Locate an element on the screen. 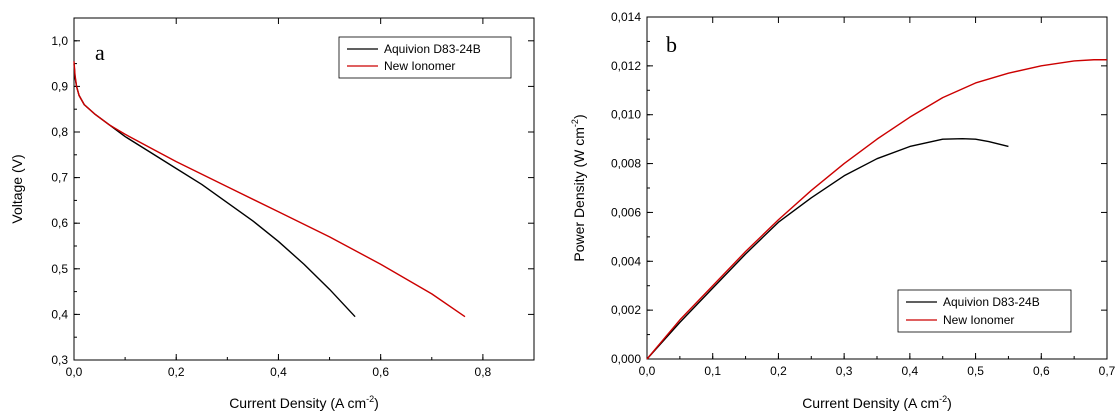  y-tick-label: 0,6 is located at coordinates (59, 223).